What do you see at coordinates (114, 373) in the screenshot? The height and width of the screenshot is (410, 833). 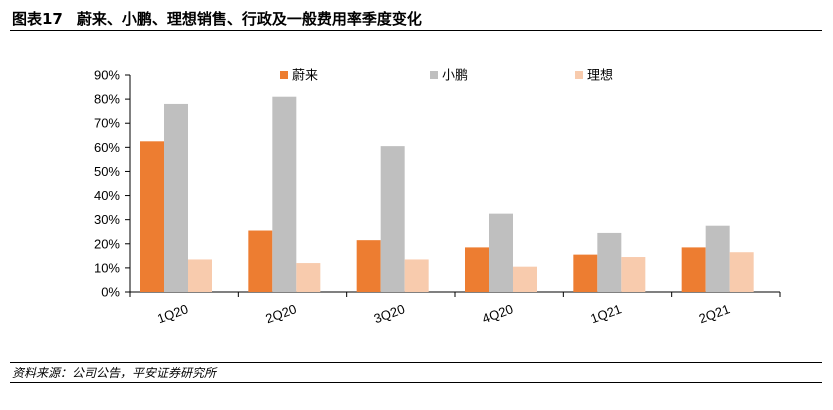 I see `source-note: 资料来源：公司公告，平安证券研究所` at bounding box center [114, 373].